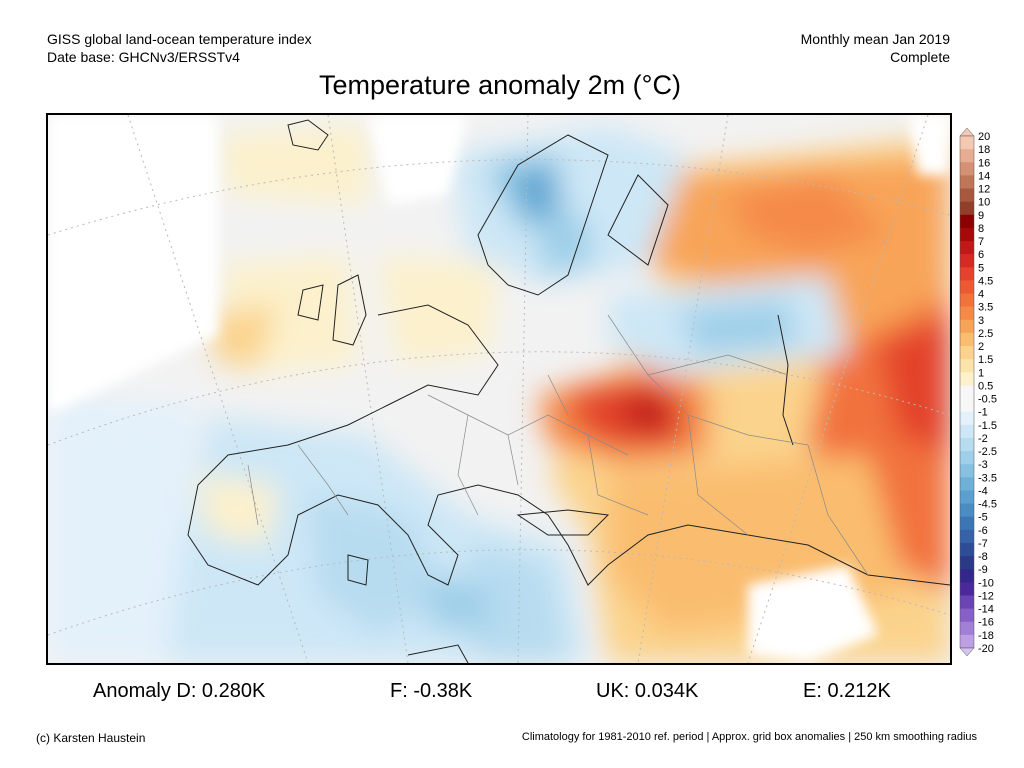  What do you see at coordinates (987, 400) in the screenshot?
I see `legend-label: -0.5` at bounding box center [987, 400].